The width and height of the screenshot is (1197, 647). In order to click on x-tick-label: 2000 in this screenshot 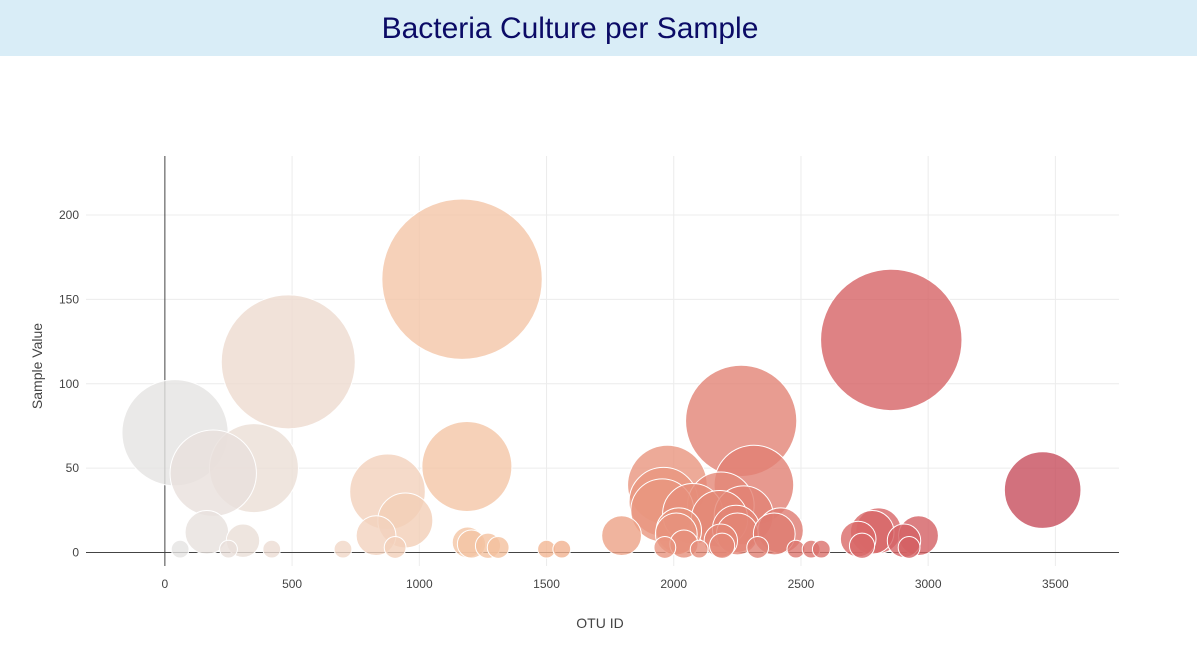, I will do `click(673, 584)`.